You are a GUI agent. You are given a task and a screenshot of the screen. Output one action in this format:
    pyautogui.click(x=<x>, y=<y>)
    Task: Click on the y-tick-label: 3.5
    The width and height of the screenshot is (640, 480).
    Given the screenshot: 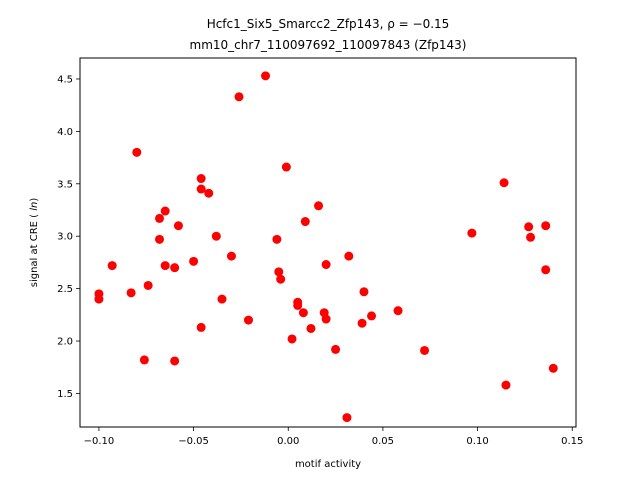 What is the action you would take?
    pyautogui.click(x=65, y=184)
    